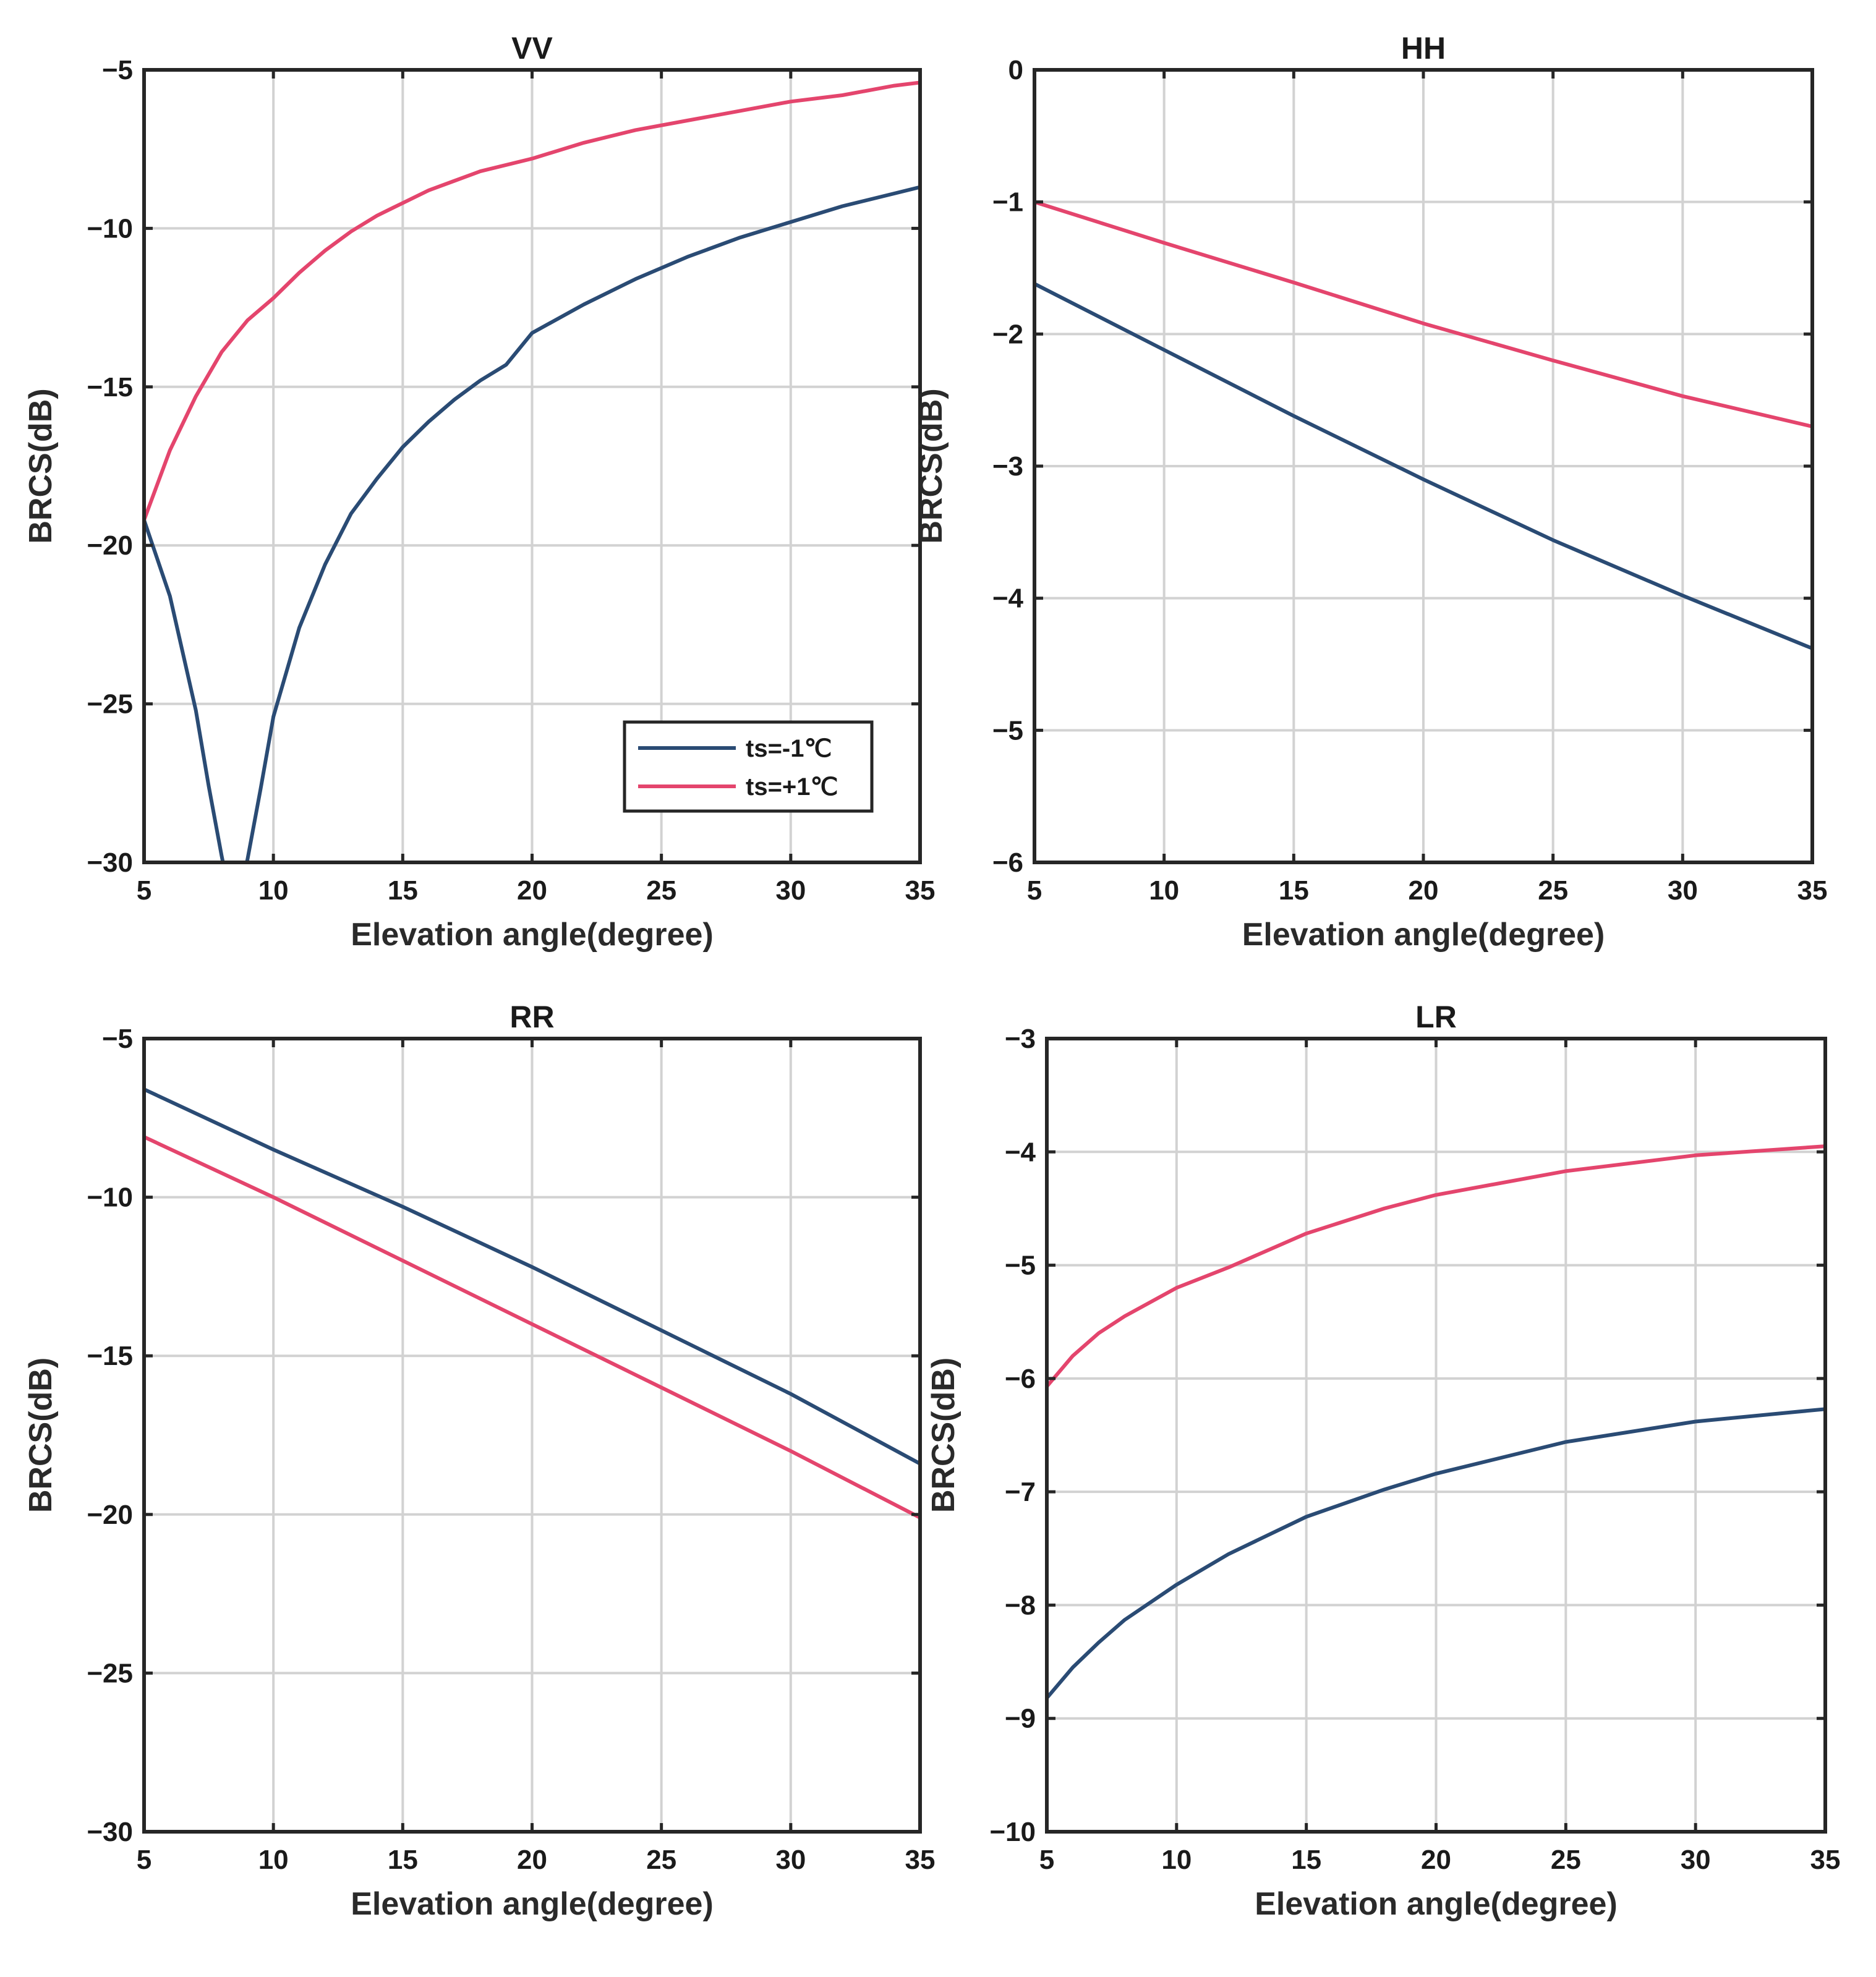  I want to click on y-tick-label: −1, so click(1007, 202).